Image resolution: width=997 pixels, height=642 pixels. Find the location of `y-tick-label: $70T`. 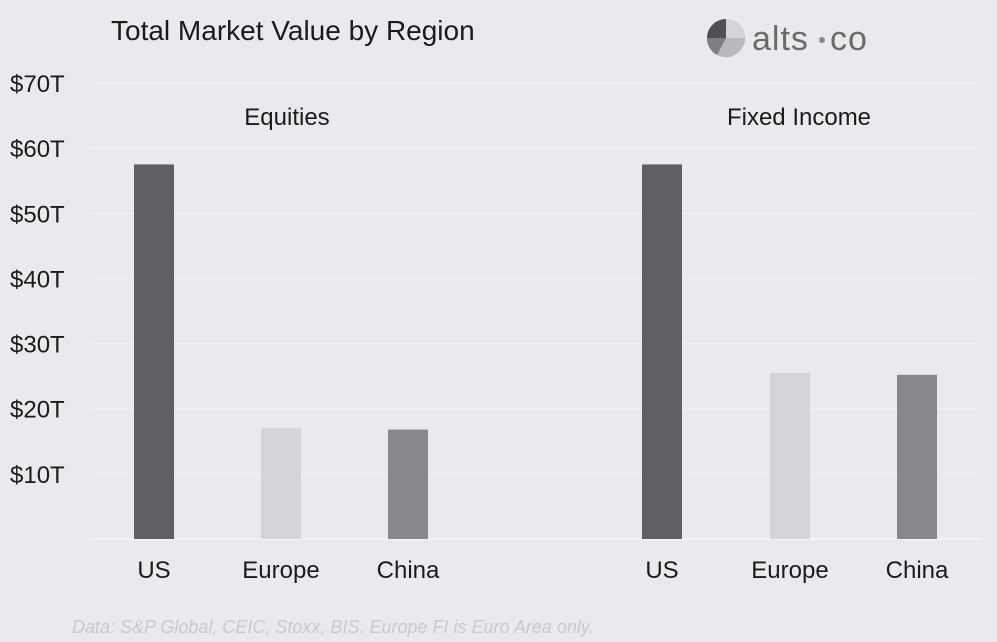

y-tick-label: $70T is located at coordinates (37, 84).